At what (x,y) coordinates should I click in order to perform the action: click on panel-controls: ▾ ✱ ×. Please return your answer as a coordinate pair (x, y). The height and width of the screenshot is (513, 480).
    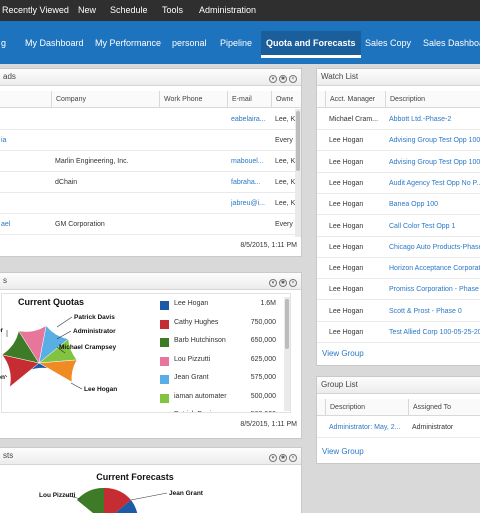
    Looking at the image, I should click on (282, 78).